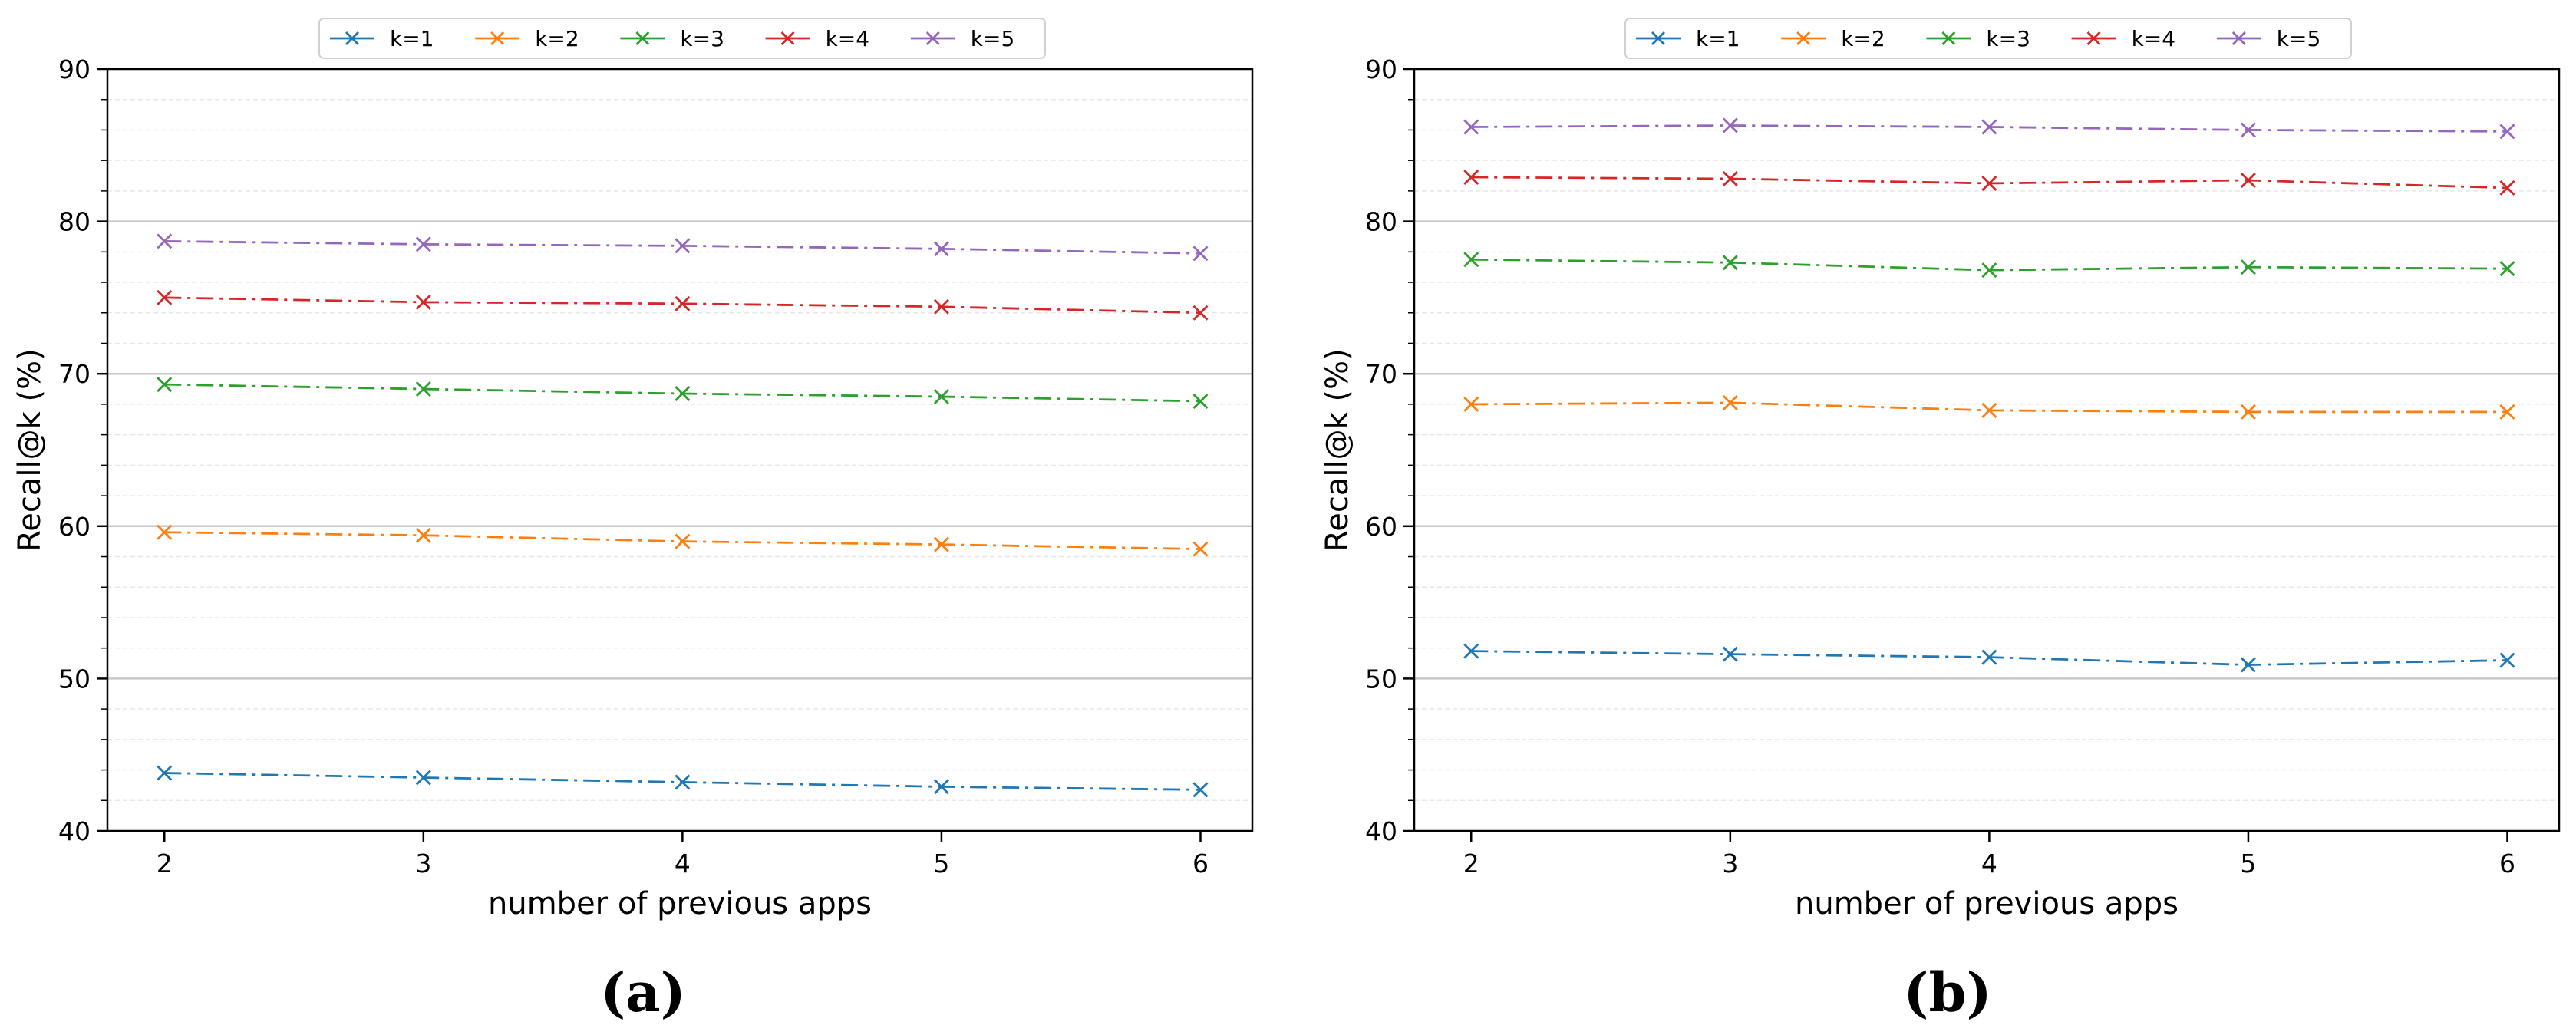 This screenshot has height=1035, width=2576. I want to click on series-line-k5, so click(682, 247).